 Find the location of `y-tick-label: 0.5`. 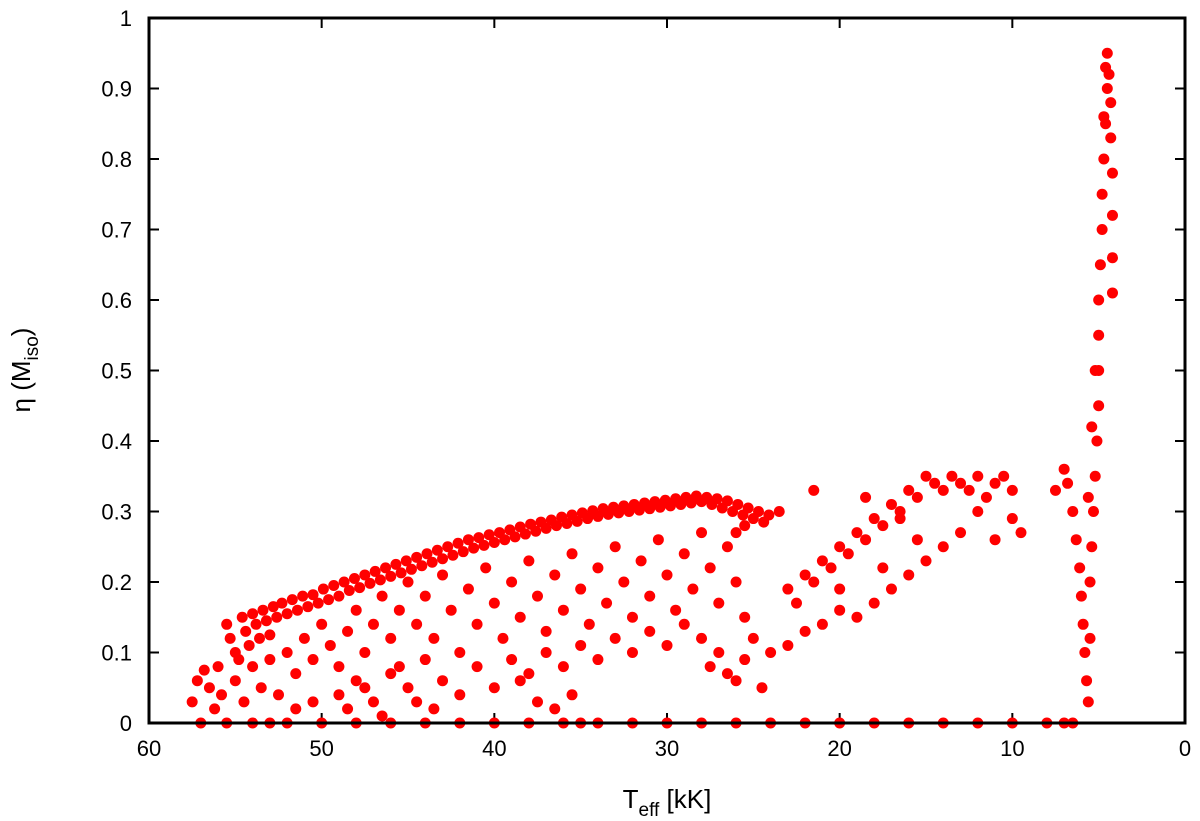

y-tick-label: 0.5 is located at coordinates (116, 371).